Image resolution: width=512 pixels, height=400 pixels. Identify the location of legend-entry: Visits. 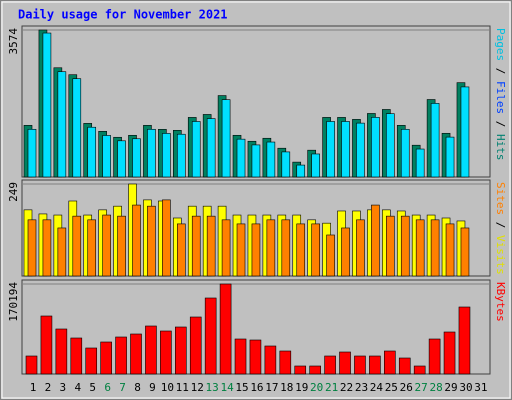
(500, 255).